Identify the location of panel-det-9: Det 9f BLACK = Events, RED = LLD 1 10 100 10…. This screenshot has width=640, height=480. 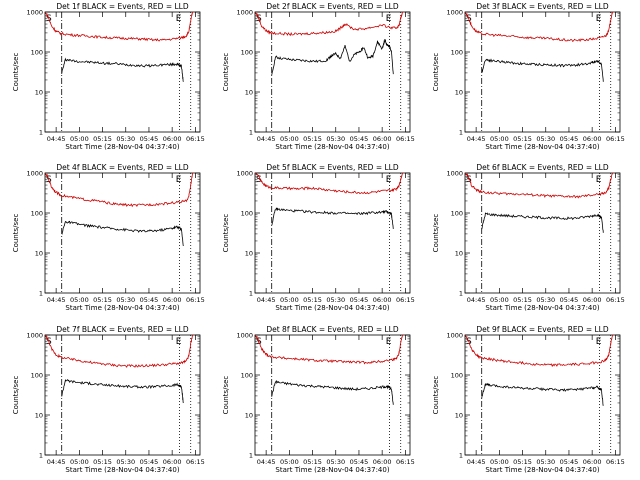
(528, 399).